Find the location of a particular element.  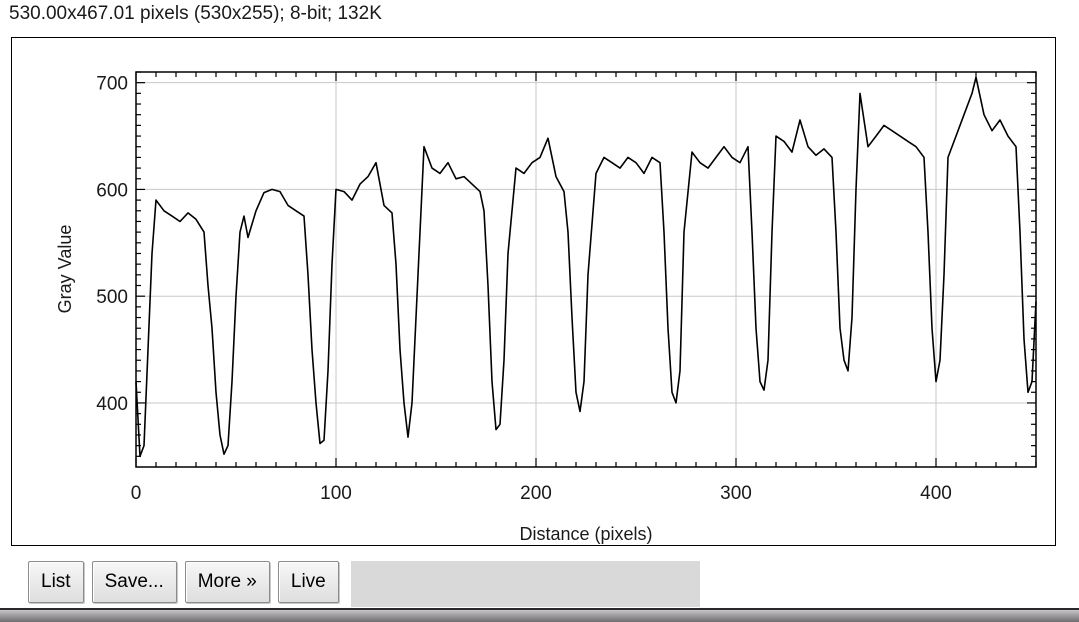

window-bottom-edge is located at coordinates (539, 616).